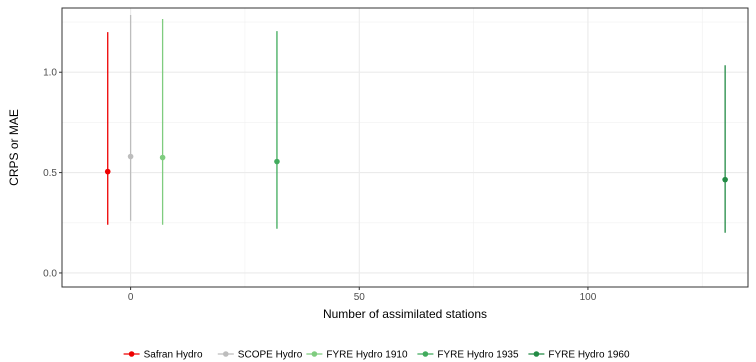 The height and width of the screenshot is (362, 756). I want to click on y-axis-ticks: 0.0 0.5 1.0, so click(52, 173).